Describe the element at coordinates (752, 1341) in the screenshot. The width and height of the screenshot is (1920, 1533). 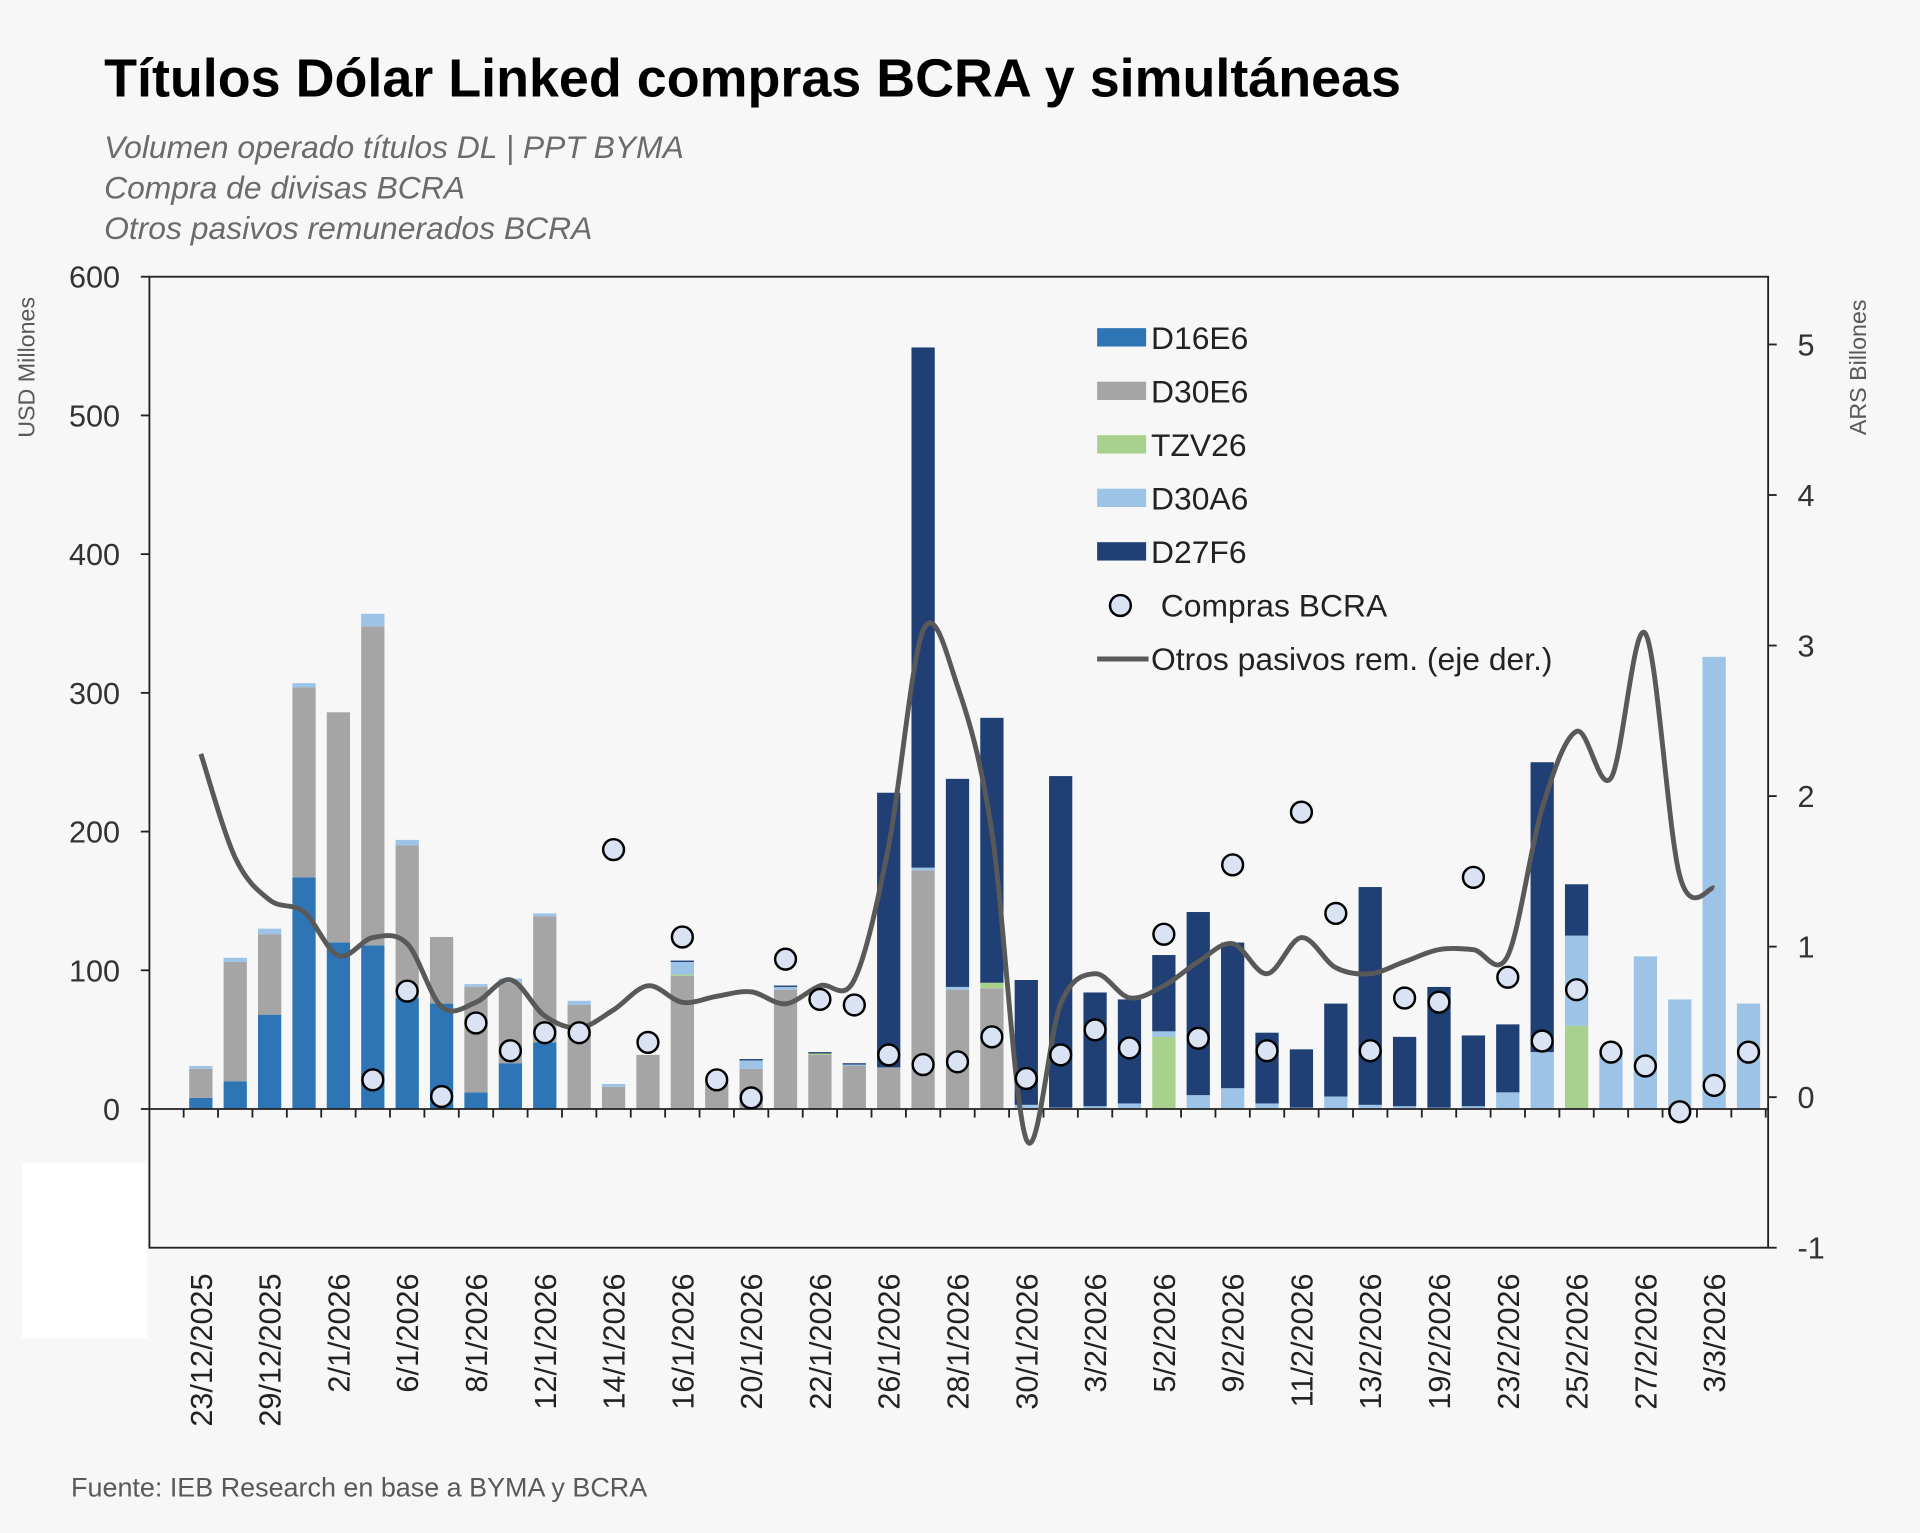
I see `x-tick-label: 20/1/2026` at that location.